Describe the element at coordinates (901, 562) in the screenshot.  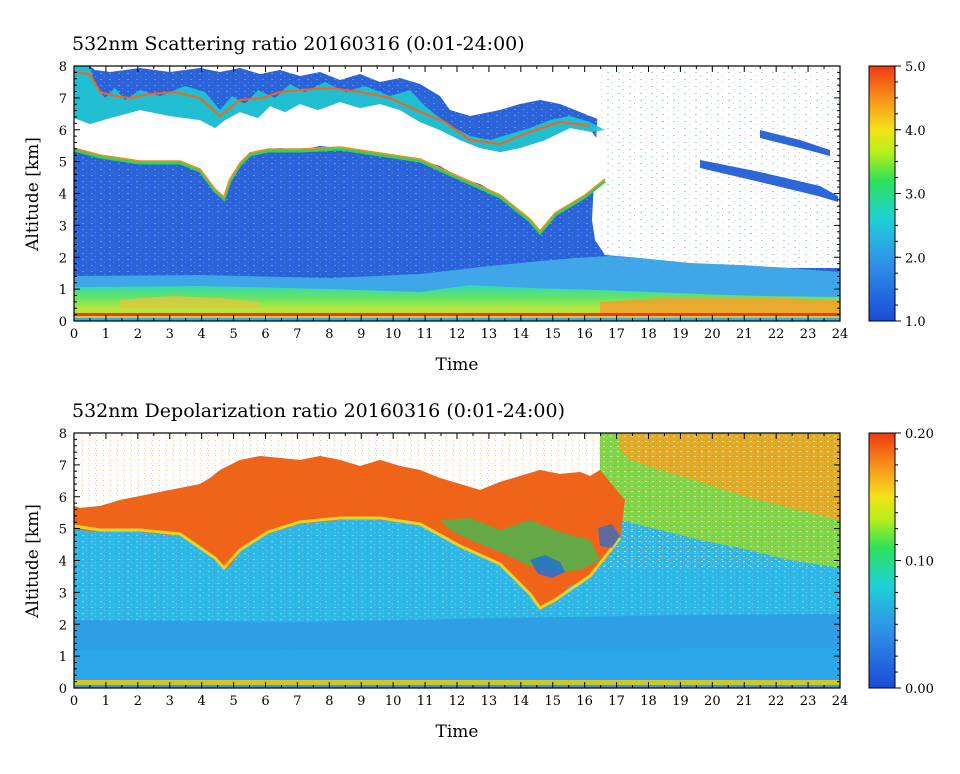
I see `panel2-colorbar: 0.00 0.10 0.20` at that location.